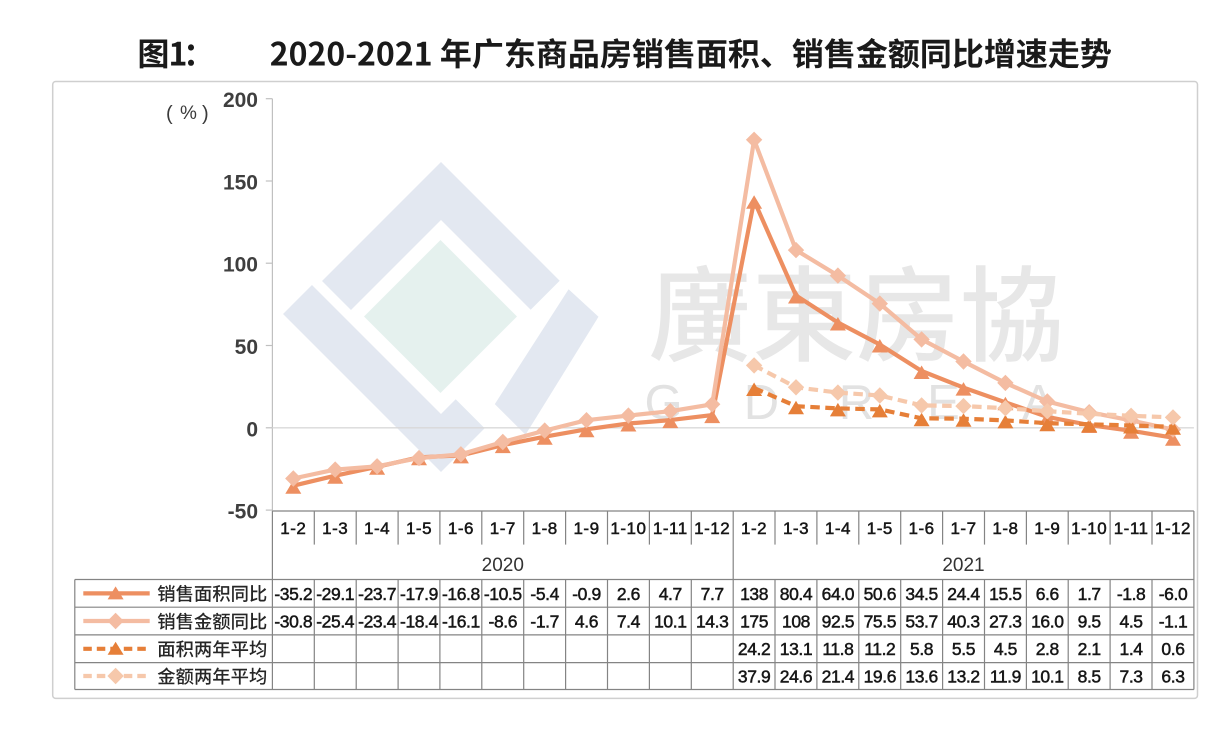  I want to click on svg-text: -0.9, so click(586, 594).